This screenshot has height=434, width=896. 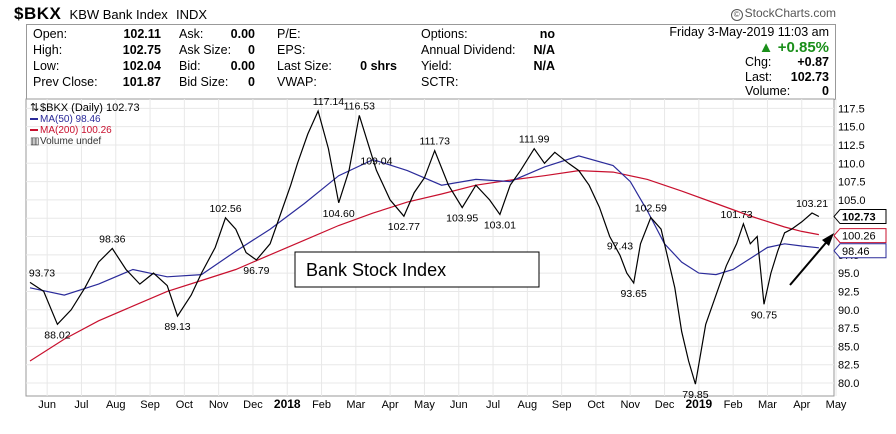 I want to click on axis-tag-label-ma200: 100.26, so click(x=859, y=237).